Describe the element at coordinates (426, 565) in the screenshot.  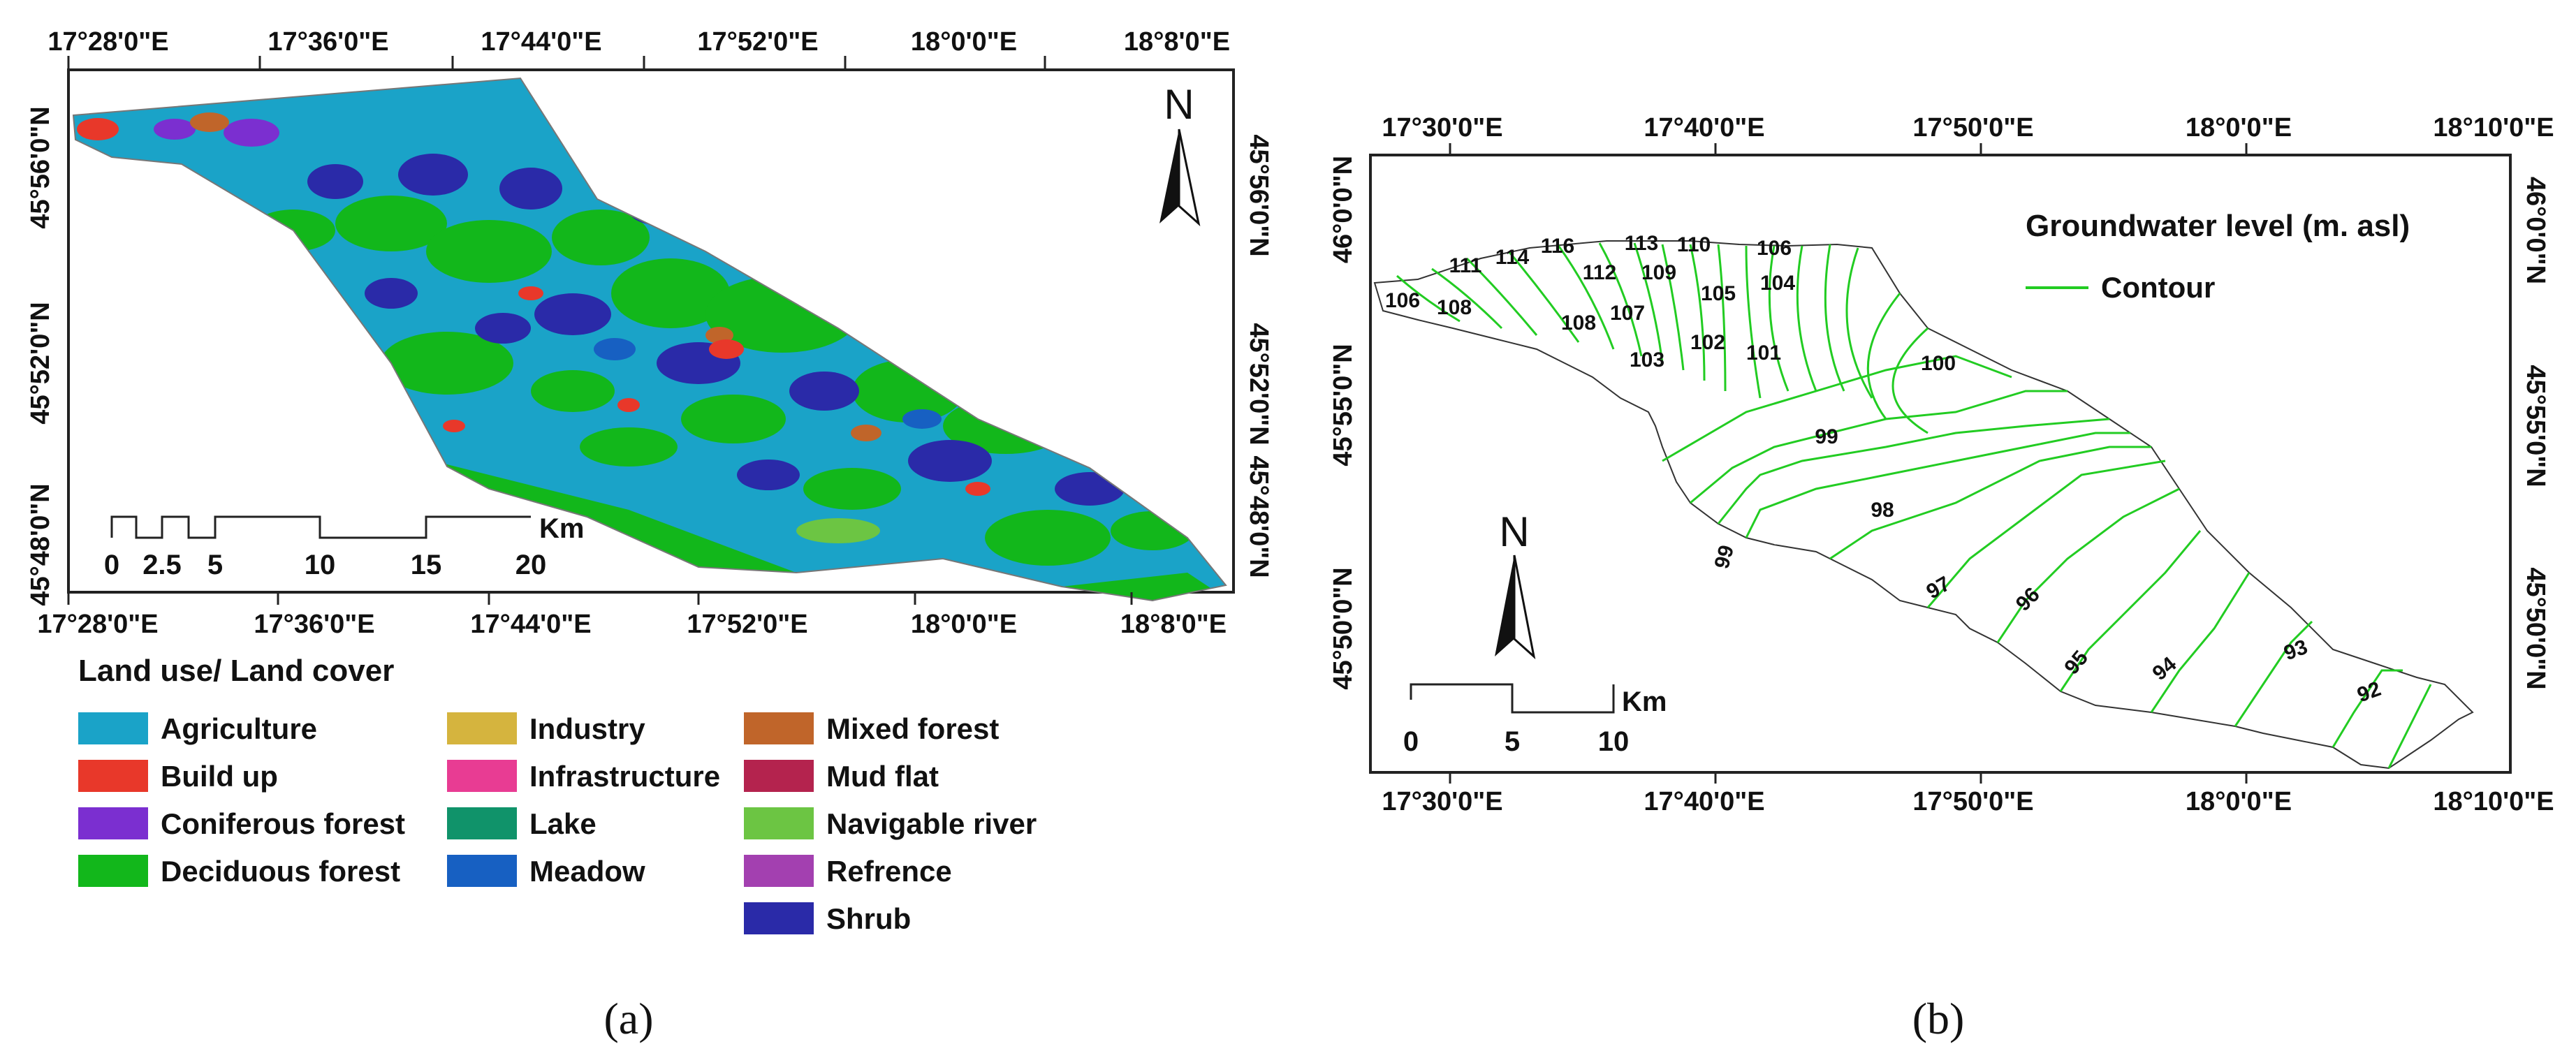
I see `scale-tick: 15` at that location.